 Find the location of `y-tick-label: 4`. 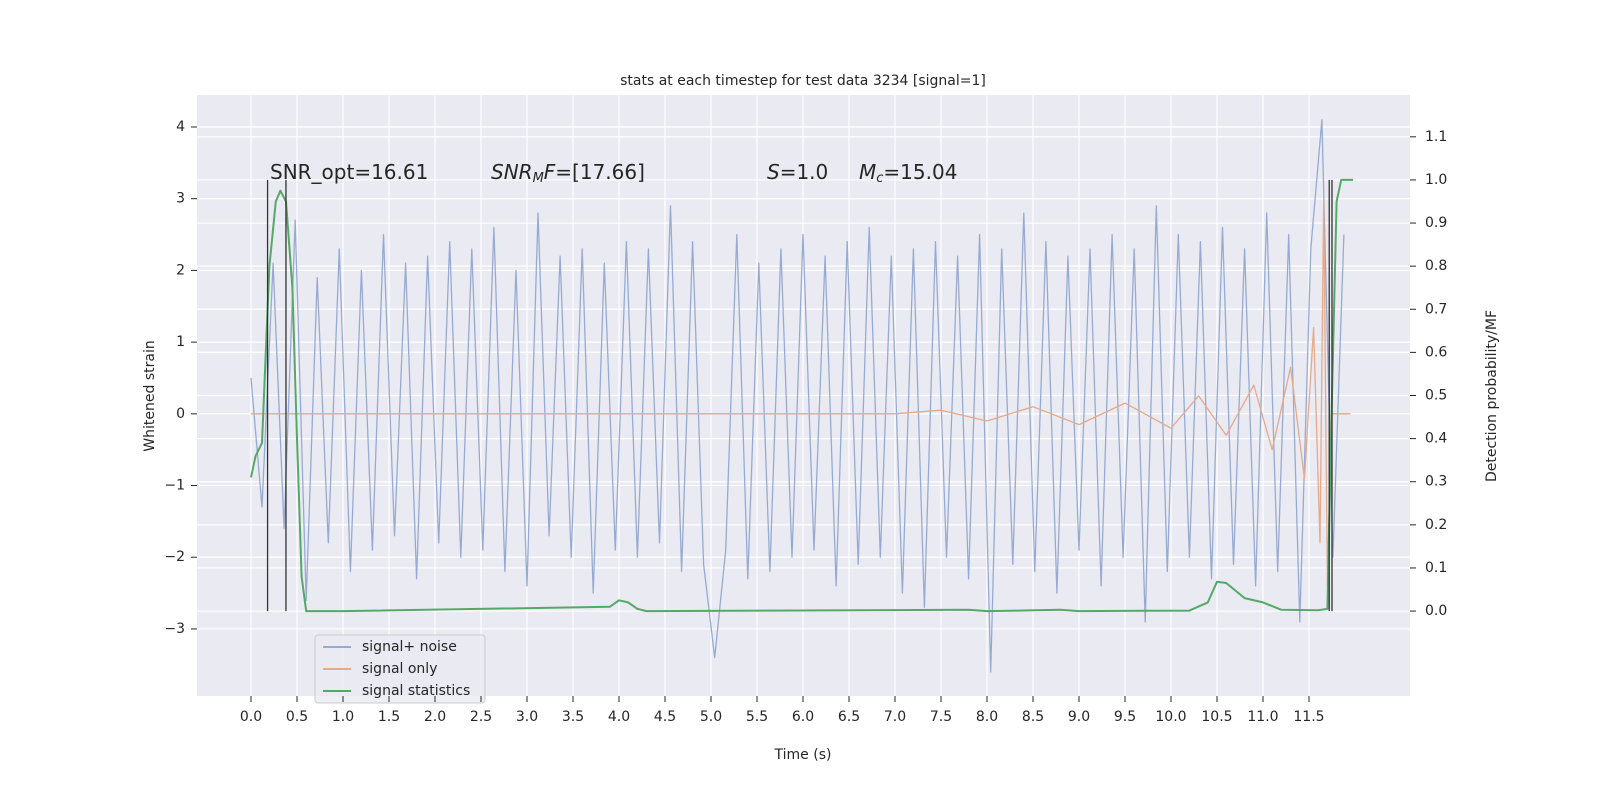

y-tick-label: 4 is located at coordinates (180, 127).